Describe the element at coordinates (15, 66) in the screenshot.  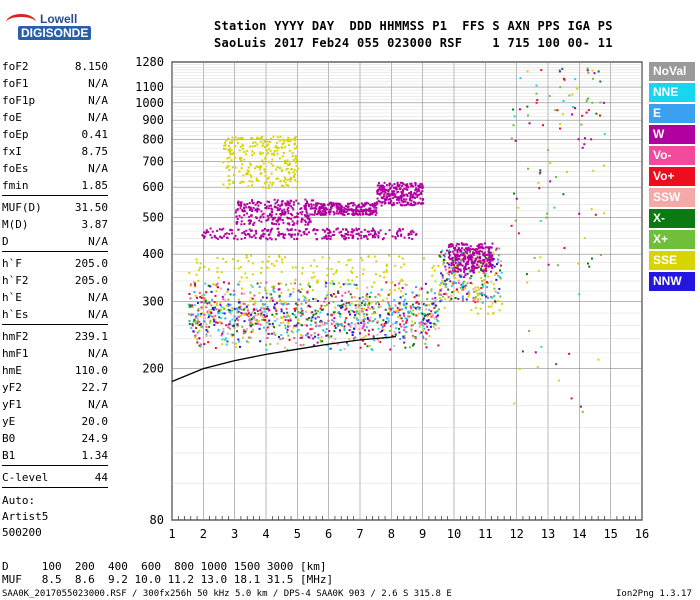
I see `param-name: foF2` at that location.